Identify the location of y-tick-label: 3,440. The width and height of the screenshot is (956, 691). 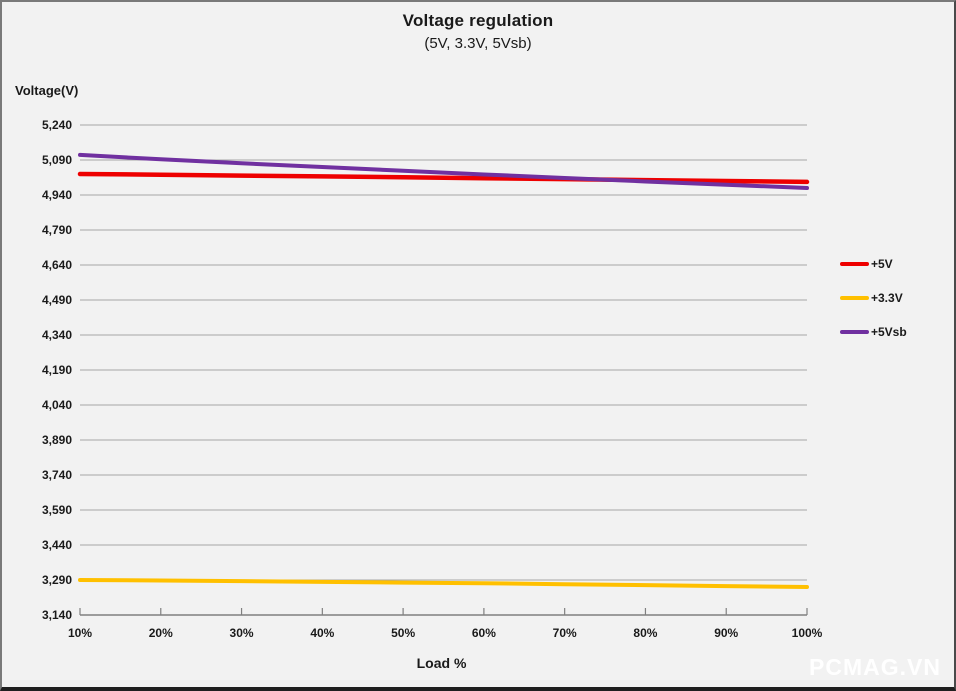
(57, 545).